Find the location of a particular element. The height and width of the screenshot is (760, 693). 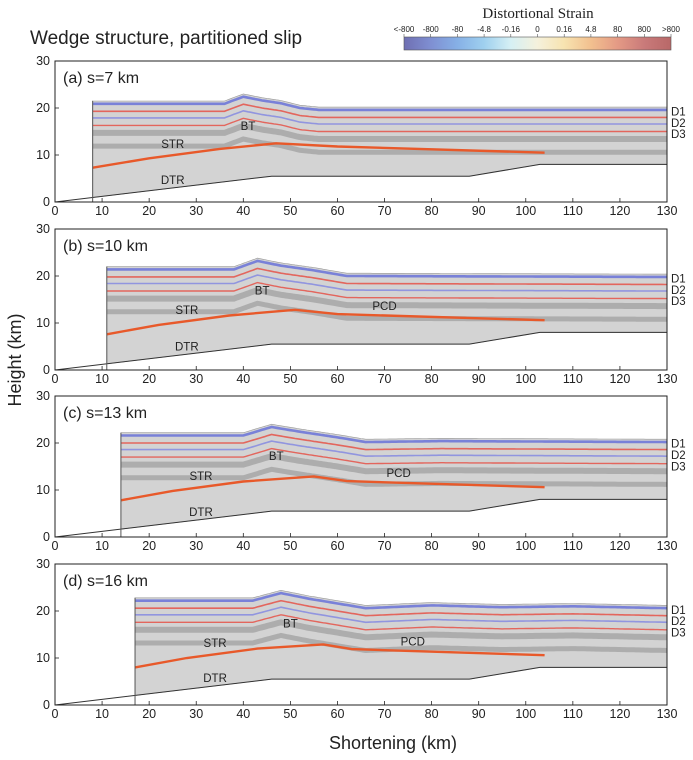

colorbar-title: Distortional Strain is located at coordinates (538, 14).